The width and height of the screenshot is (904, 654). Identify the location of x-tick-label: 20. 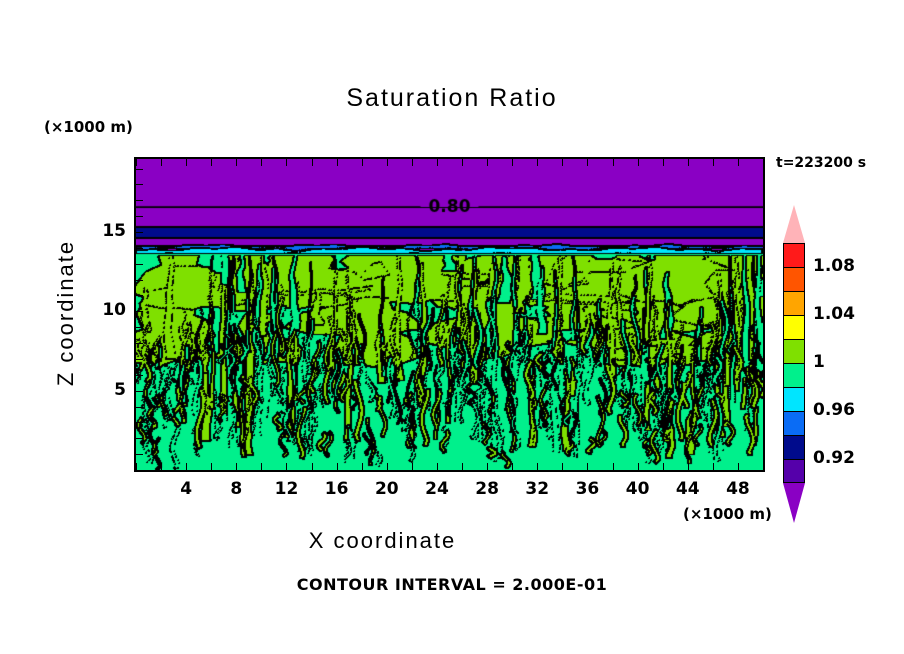
(386, 489).